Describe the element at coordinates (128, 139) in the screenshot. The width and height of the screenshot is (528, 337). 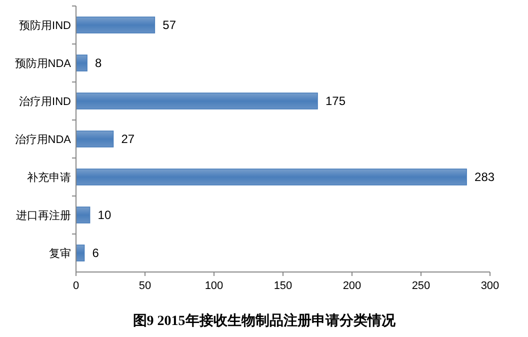
I see `data-label: 27` at that location.